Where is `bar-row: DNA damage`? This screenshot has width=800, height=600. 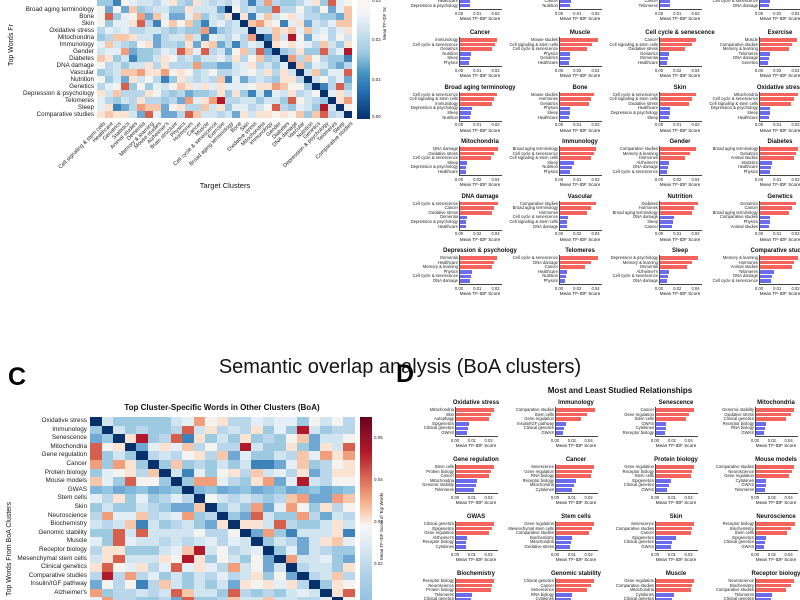
bar-row: DNA damage is located at coordinates (652, 281).